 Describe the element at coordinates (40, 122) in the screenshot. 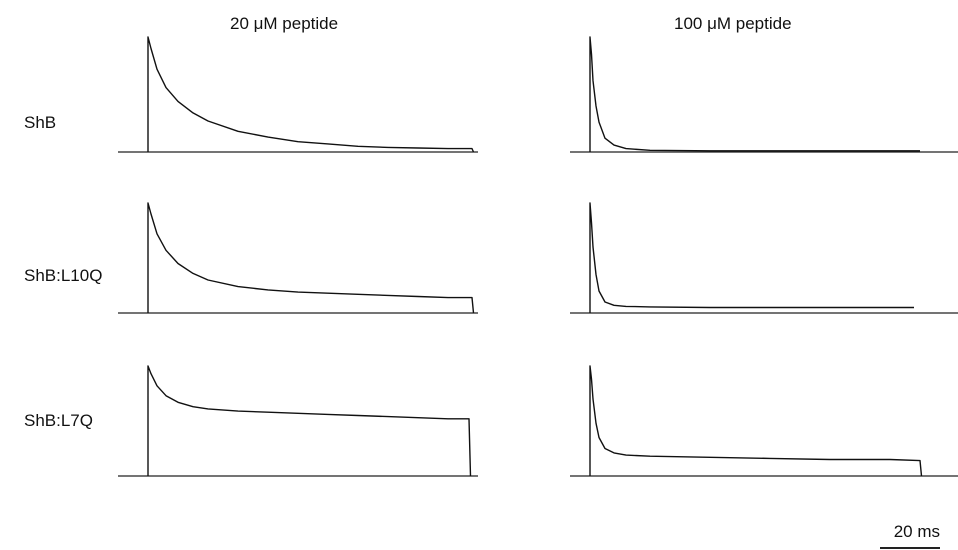

I see `row-label-shb: ShB` at that location.